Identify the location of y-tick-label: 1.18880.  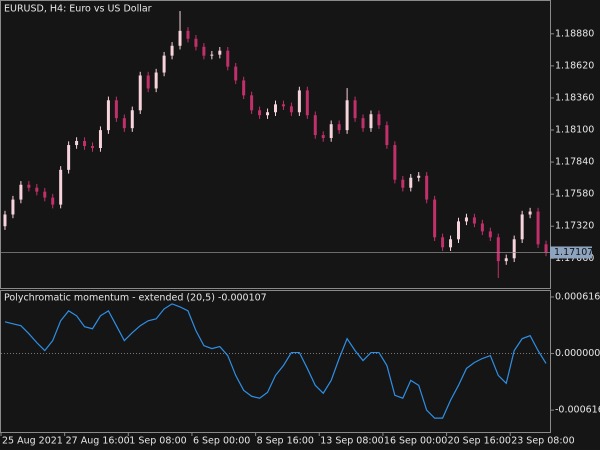
(574, 33).